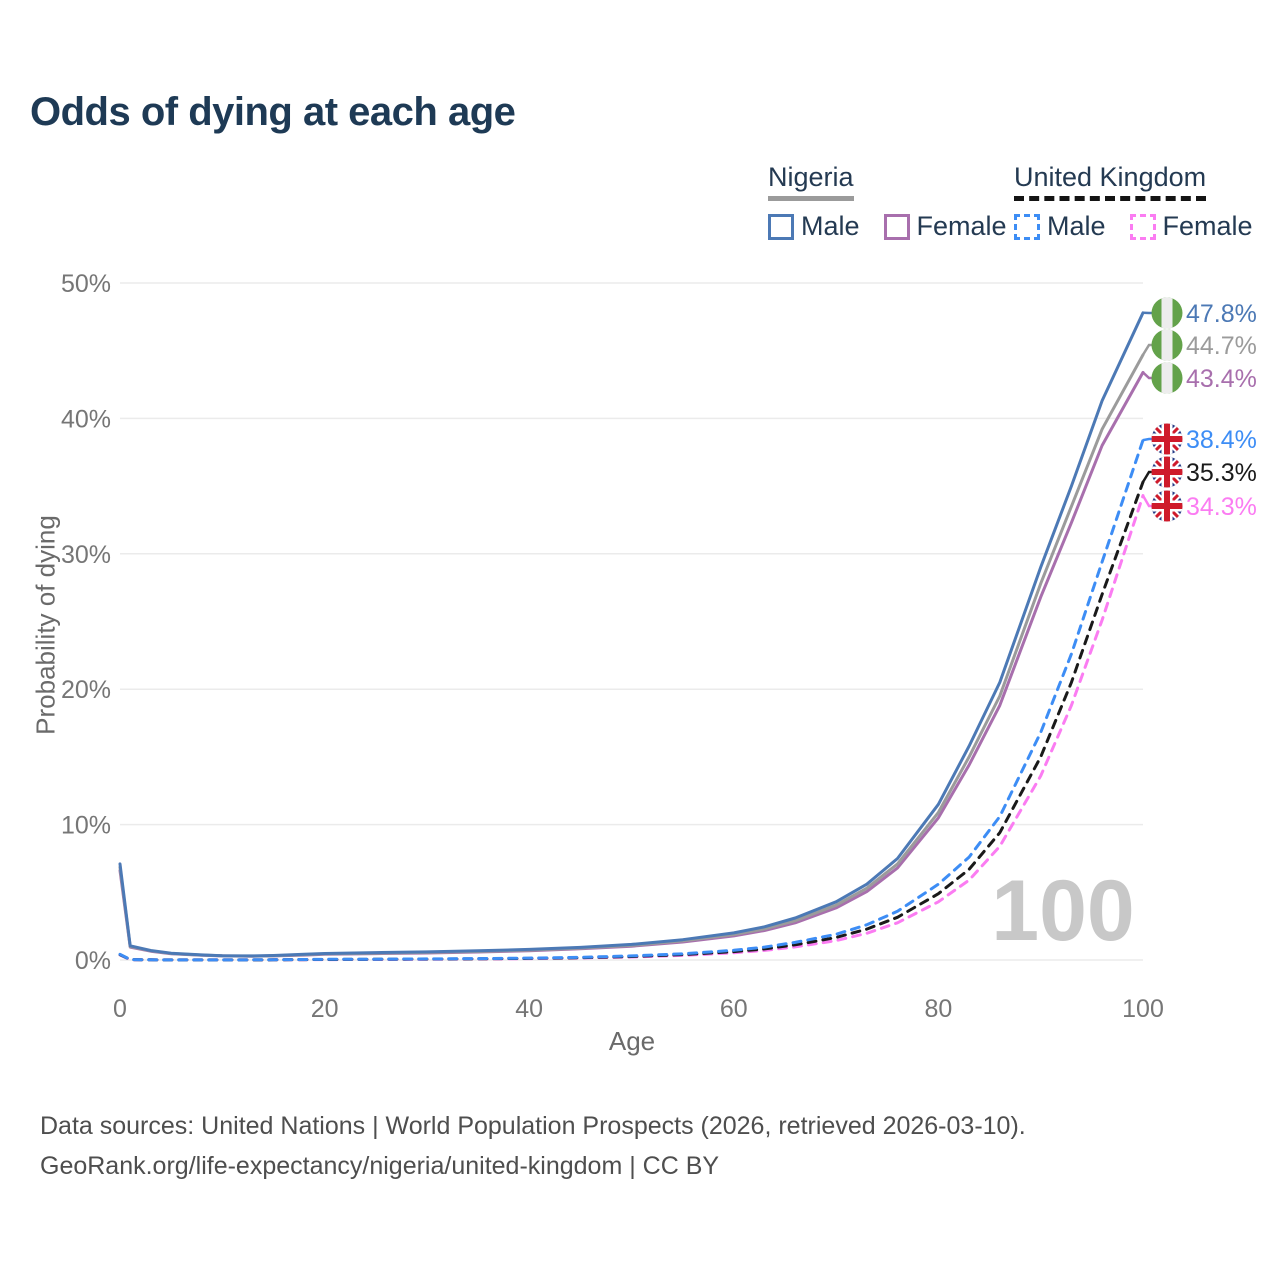 This screenshot has height=1280, width=1280. What do you see at coordinates (1221, 507) in the screenshot?
I see `end-value-label-united-kingdom-female: 34.3%` at bounding box center [1221, 507].